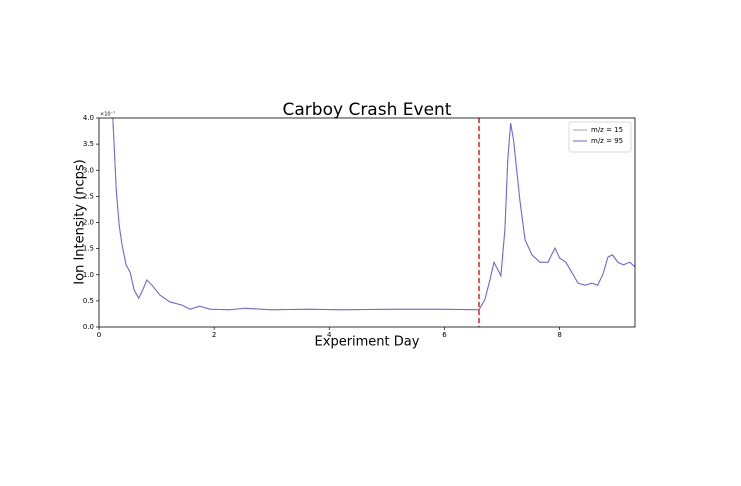 The height and width of the screenshot is (486, 741). I want to click on y-tick-label: 1.0, so click(88, 275).